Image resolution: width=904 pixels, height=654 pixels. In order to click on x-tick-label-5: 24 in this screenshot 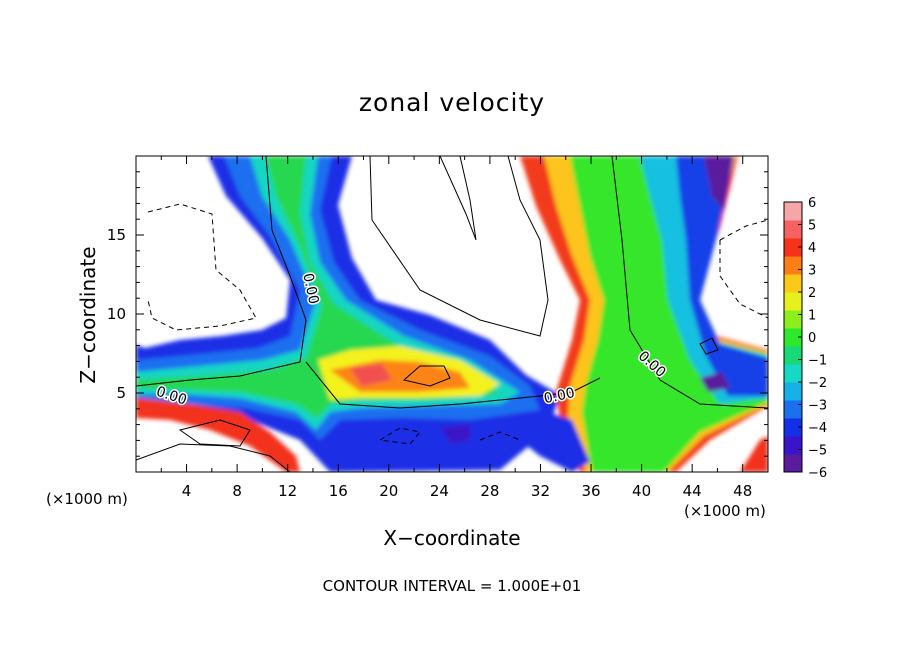, I will do `click(439, 491)`.